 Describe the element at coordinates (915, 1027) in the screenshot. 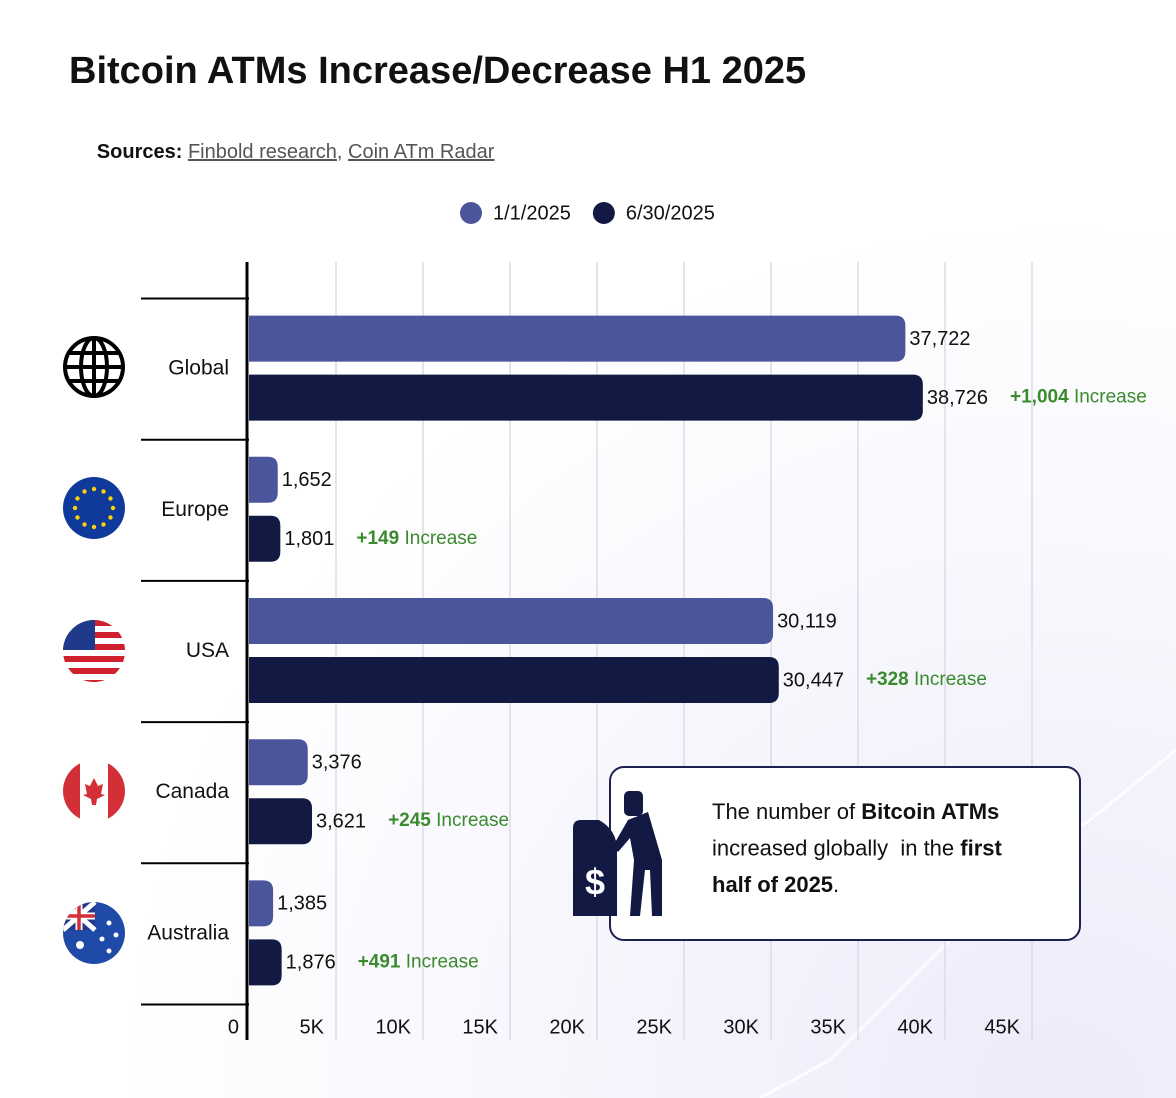

I see `x-tick-label: 40K` at that location.